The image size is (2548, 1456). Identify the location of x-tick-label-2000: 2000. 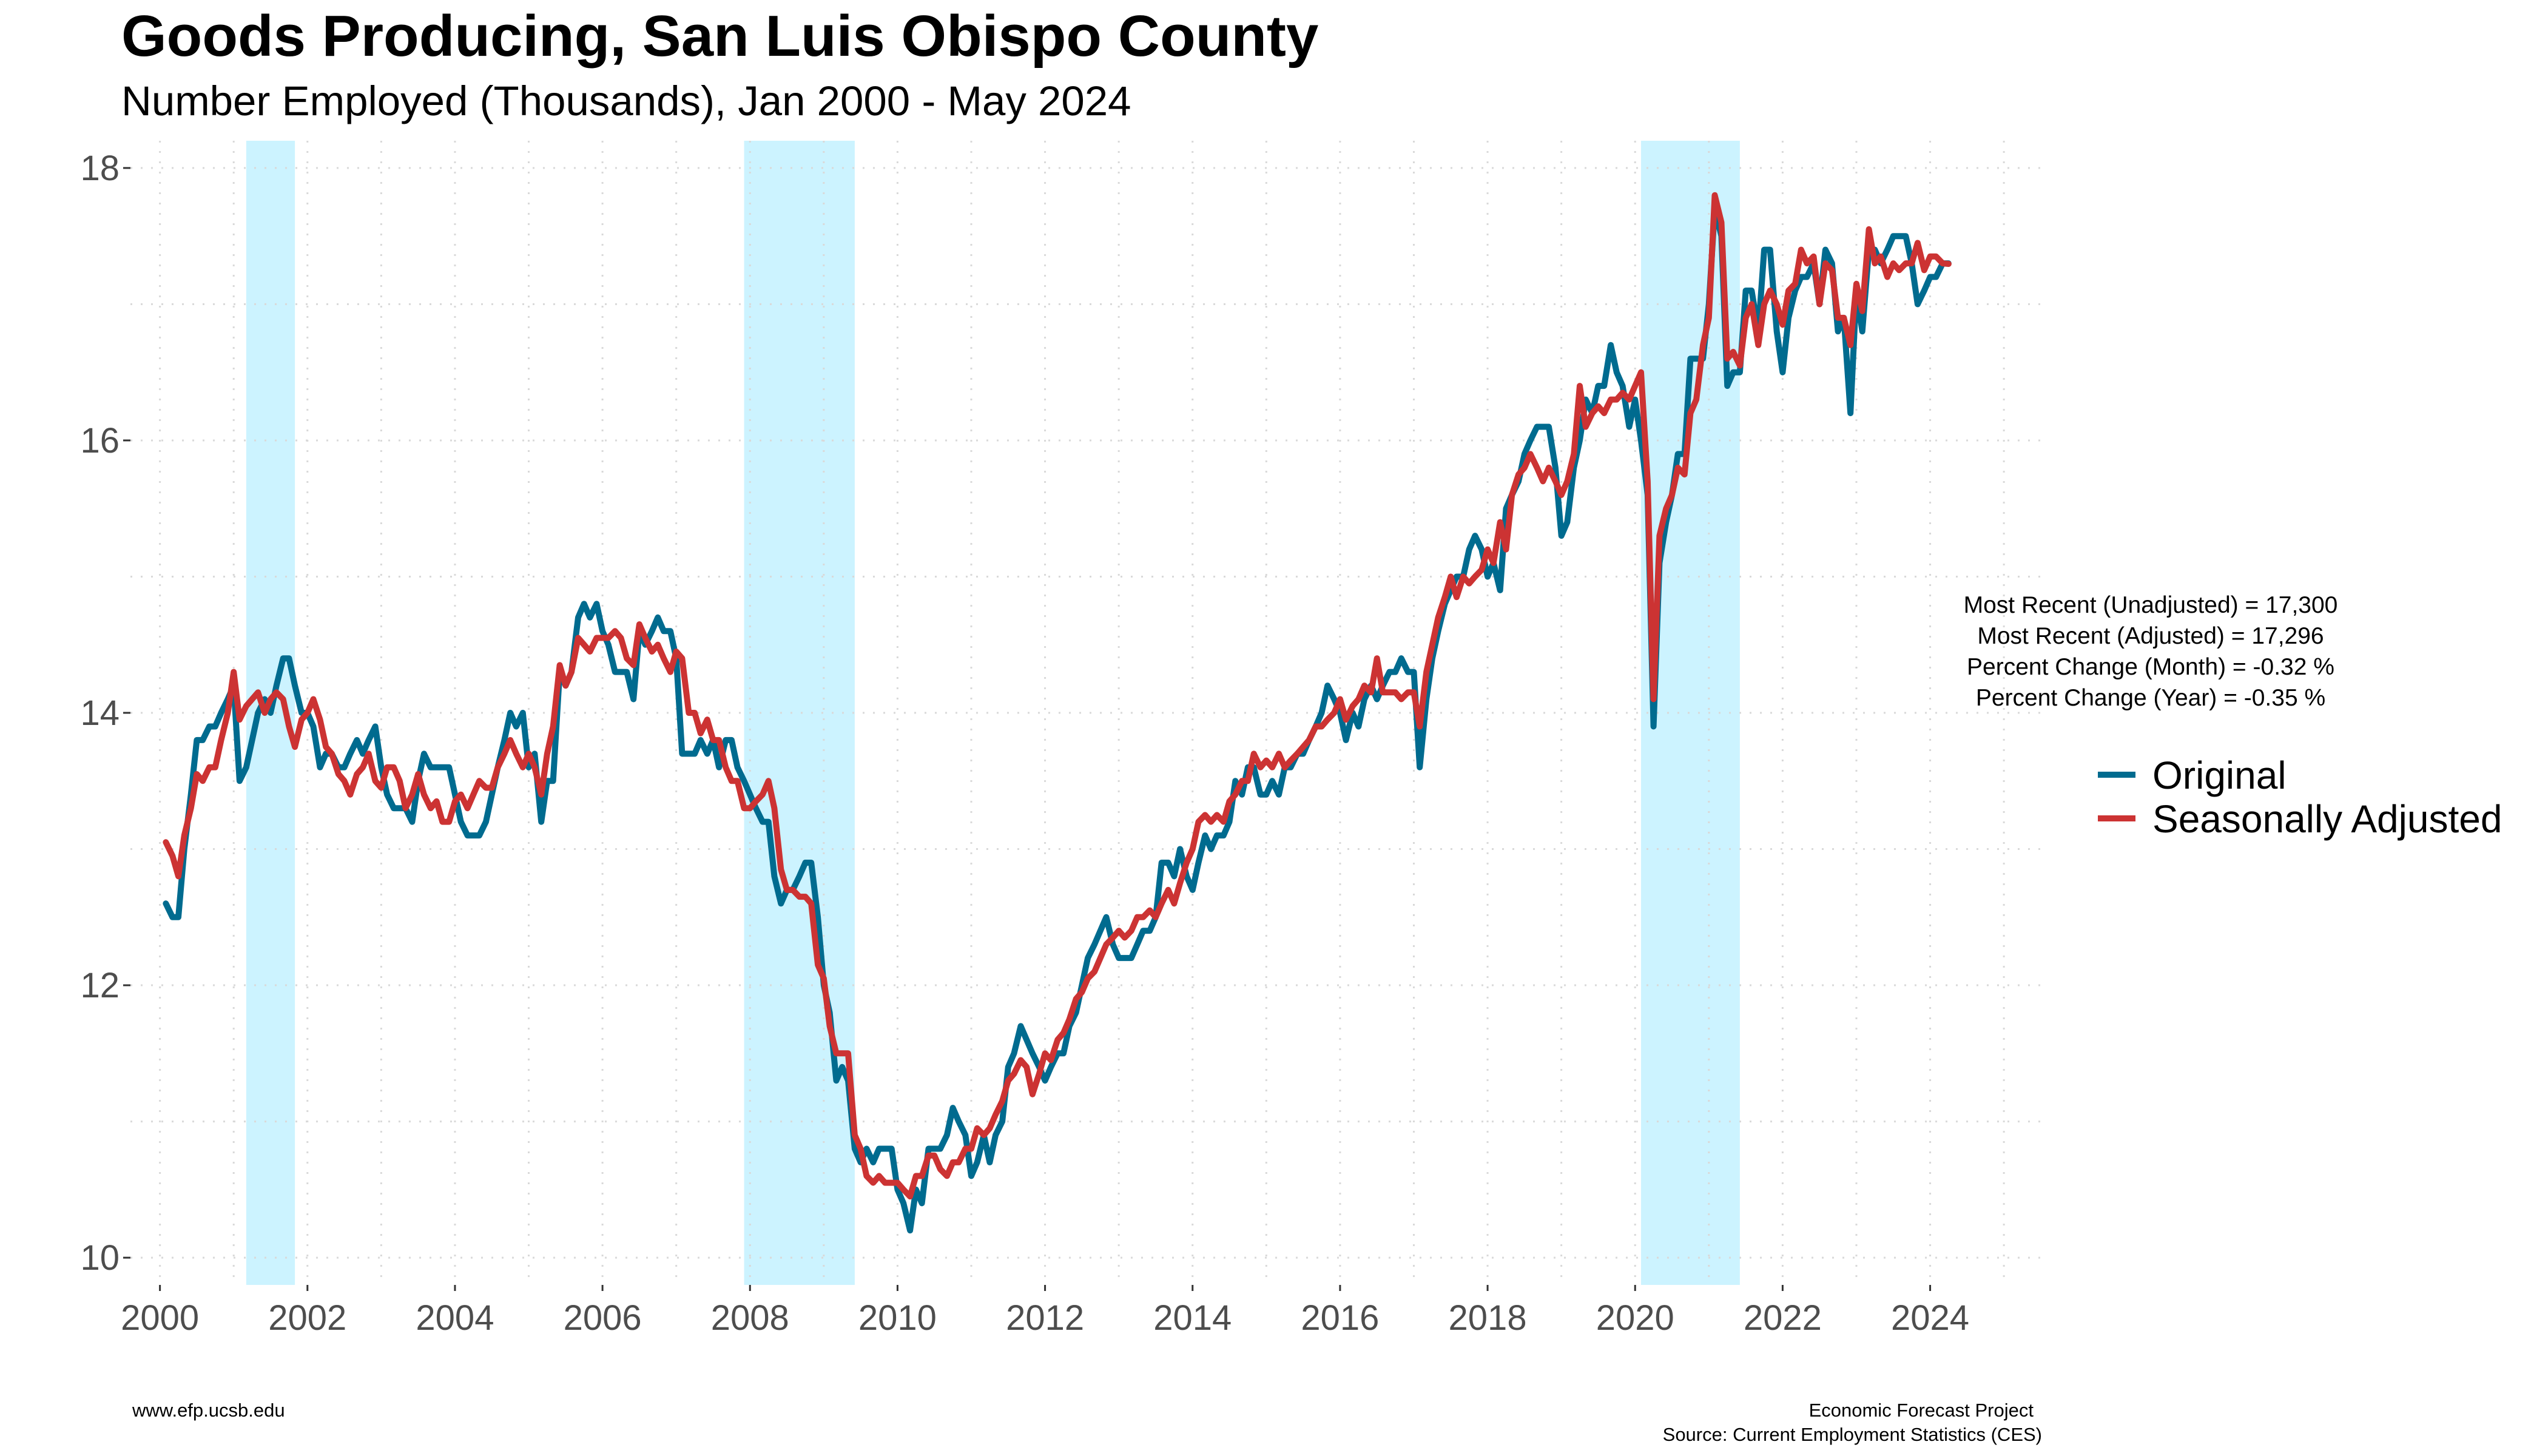
(160, 1318).